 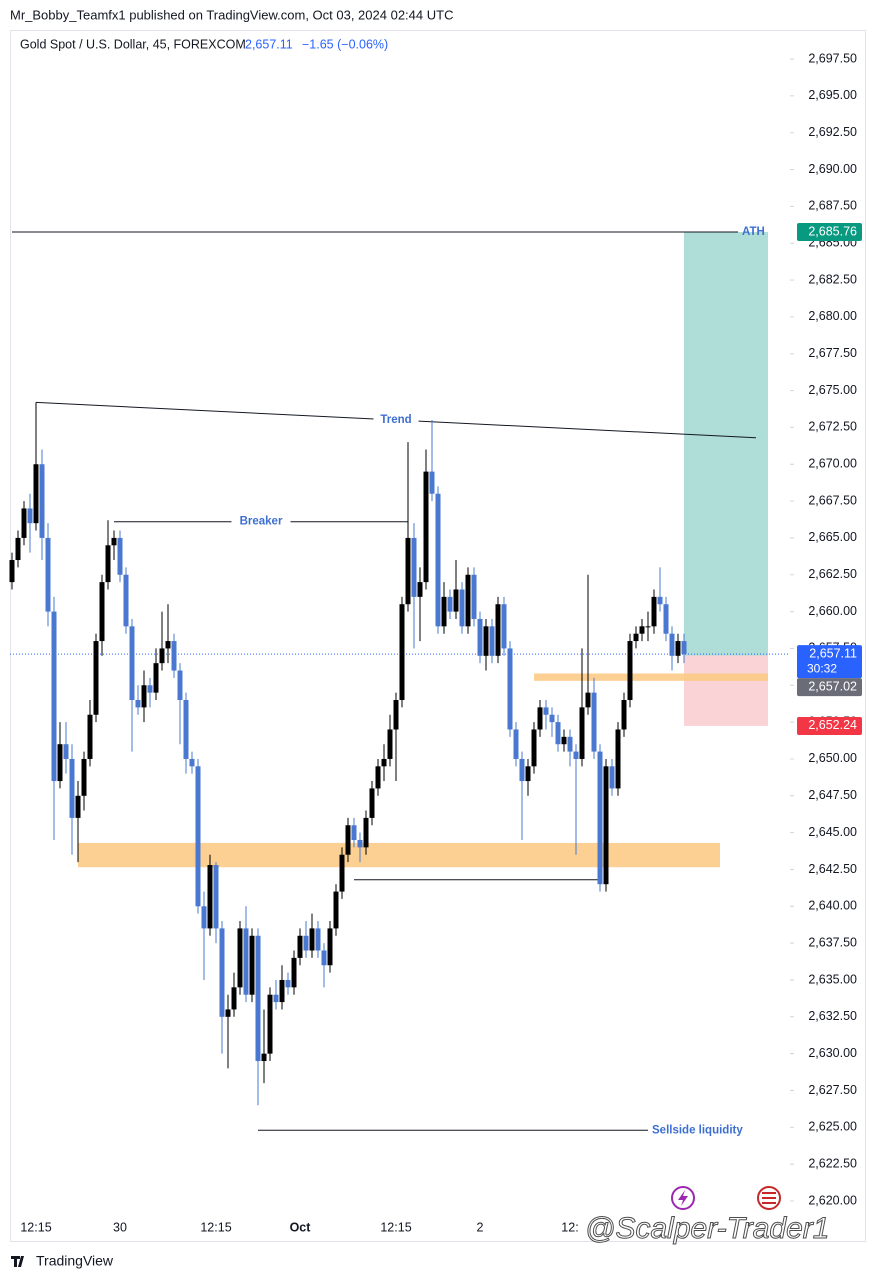 I want to click on y-tick-label: 2,675.00, so click(x=832, y=390).